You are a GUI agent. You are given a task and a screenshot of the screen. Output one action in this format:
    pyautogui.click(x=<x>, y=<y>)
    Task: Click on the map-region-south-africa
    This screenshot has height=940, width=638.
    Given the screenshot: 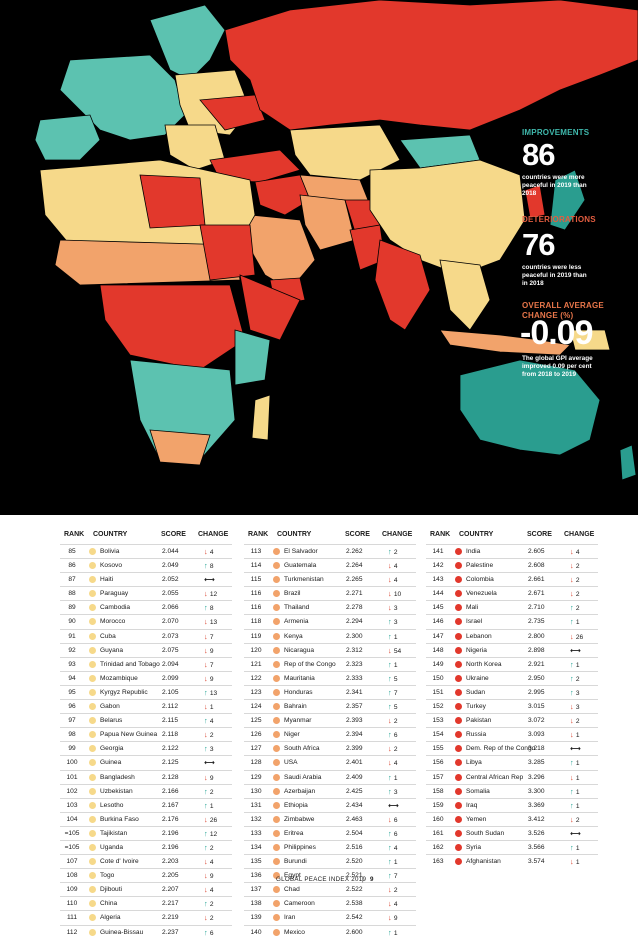 What is the action you would take?
    pyautogui.click(x=180, y=447)
    